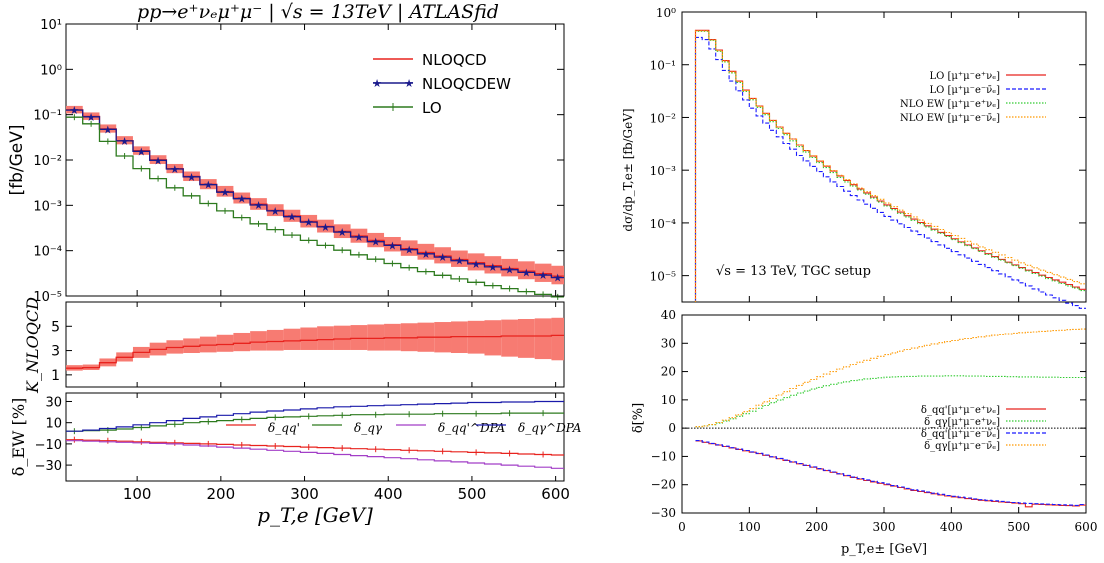  Describe the element at coordinates (32, 345) in the screenshot. I see `left-k-ylabel: K_NLOQCD` at that location.